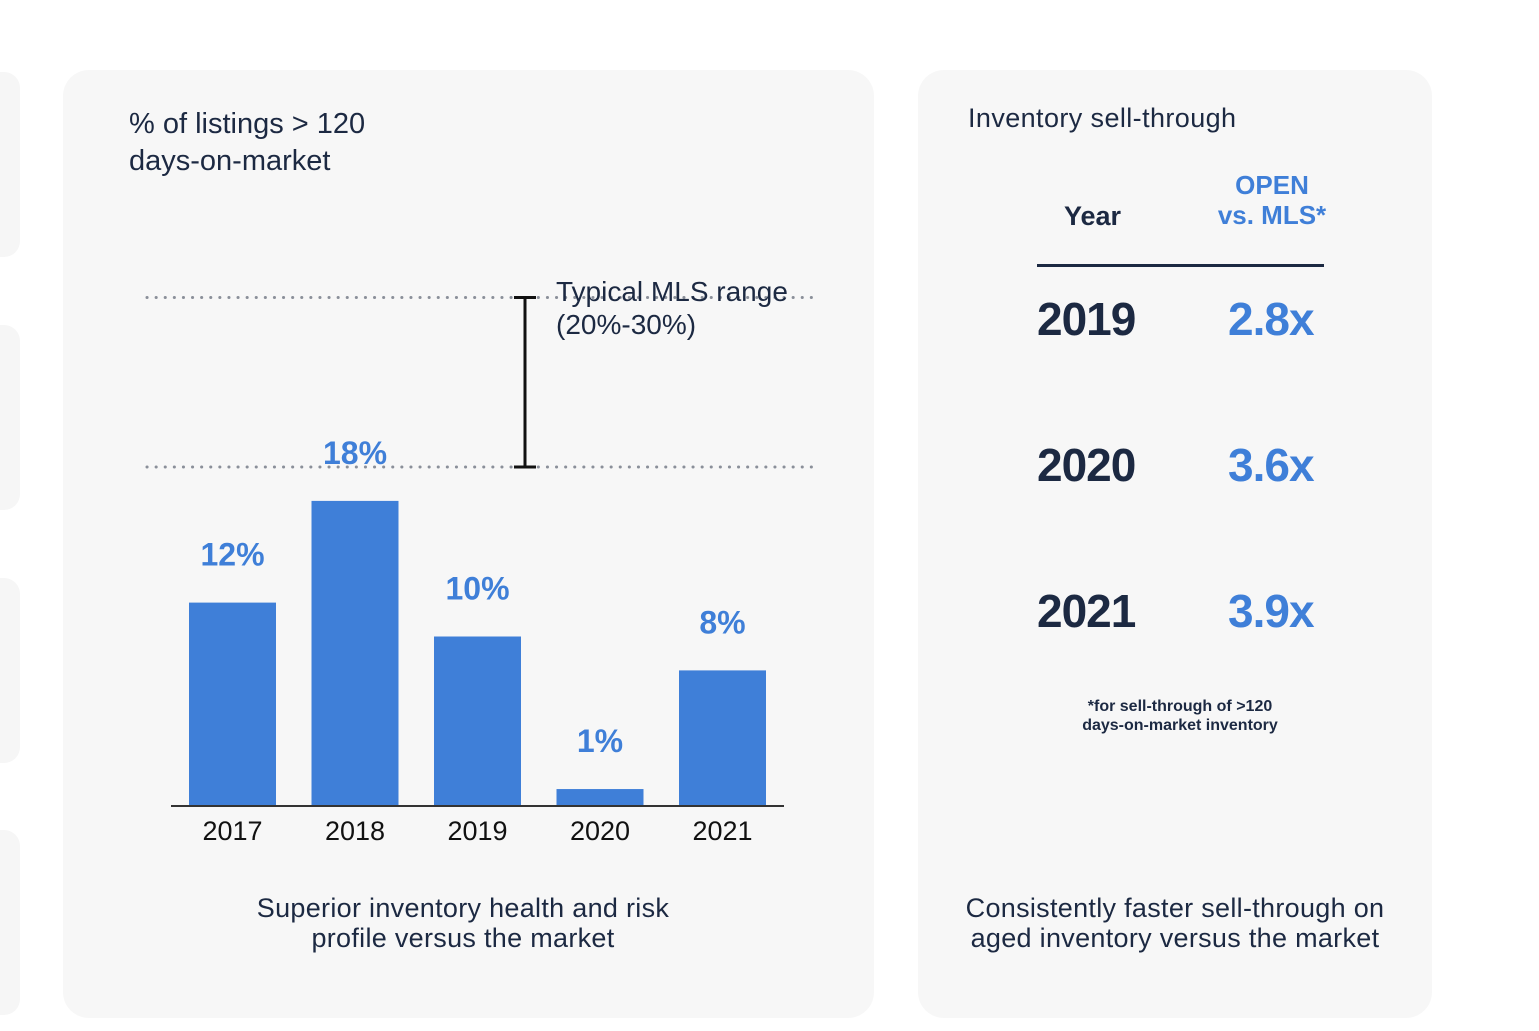  I want to click on mls-range-label-line-2: (20%-30%), so click(626, 324).